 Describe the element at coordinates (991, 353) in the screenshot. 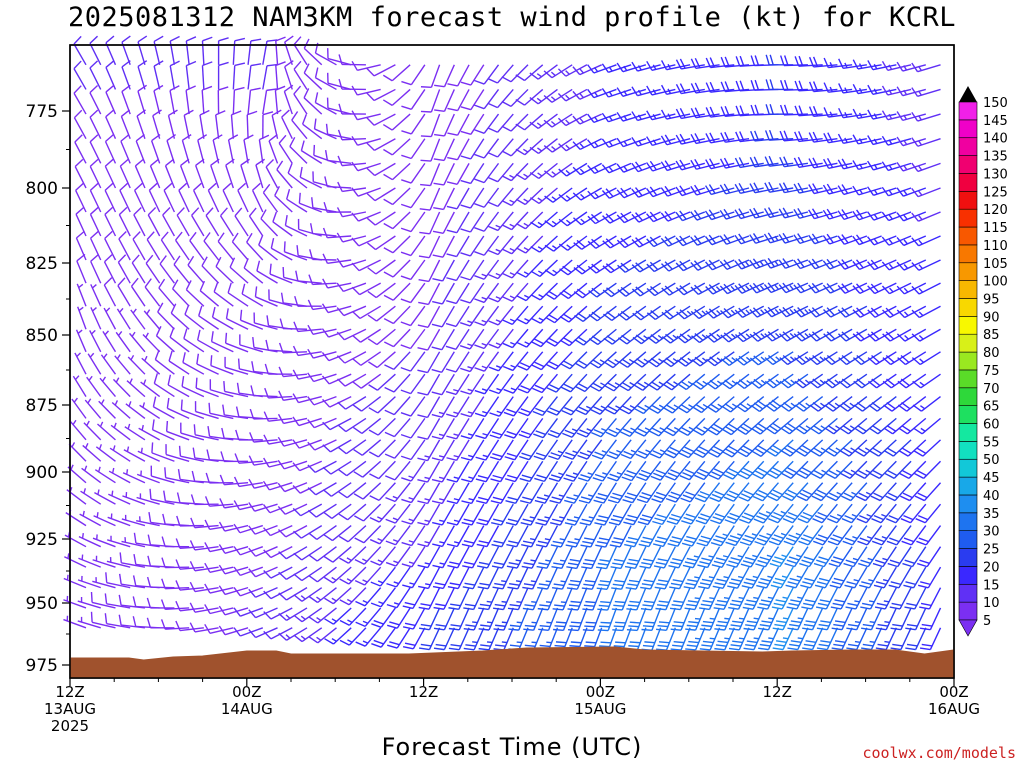

I see `colorbar-label: 80` at that location.